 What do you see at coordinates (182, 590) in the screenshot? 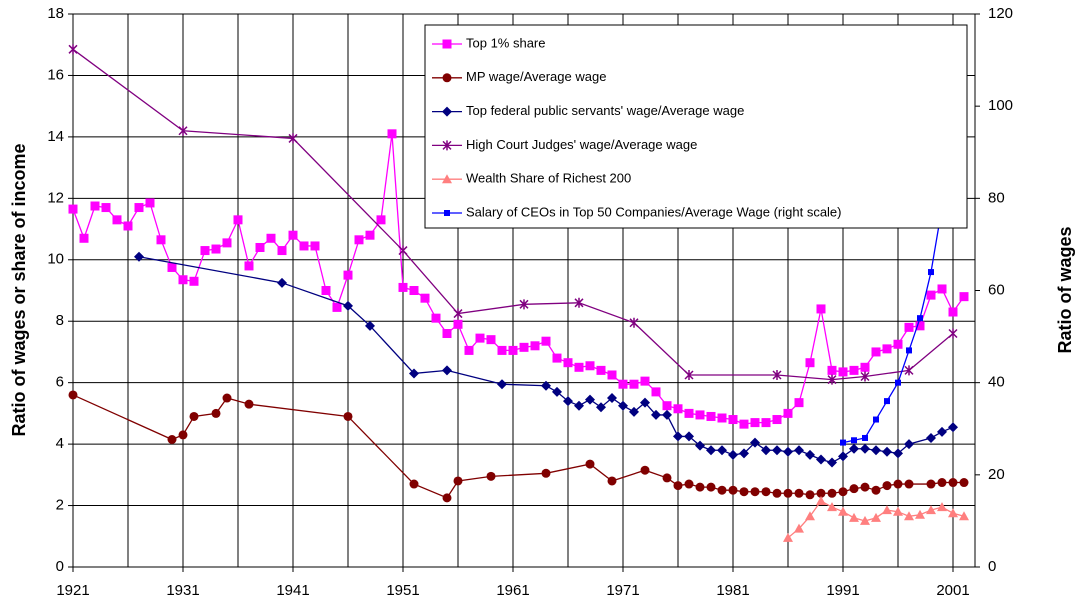
I see `x-tick-label: 1931` at bounding box center [182, 590].